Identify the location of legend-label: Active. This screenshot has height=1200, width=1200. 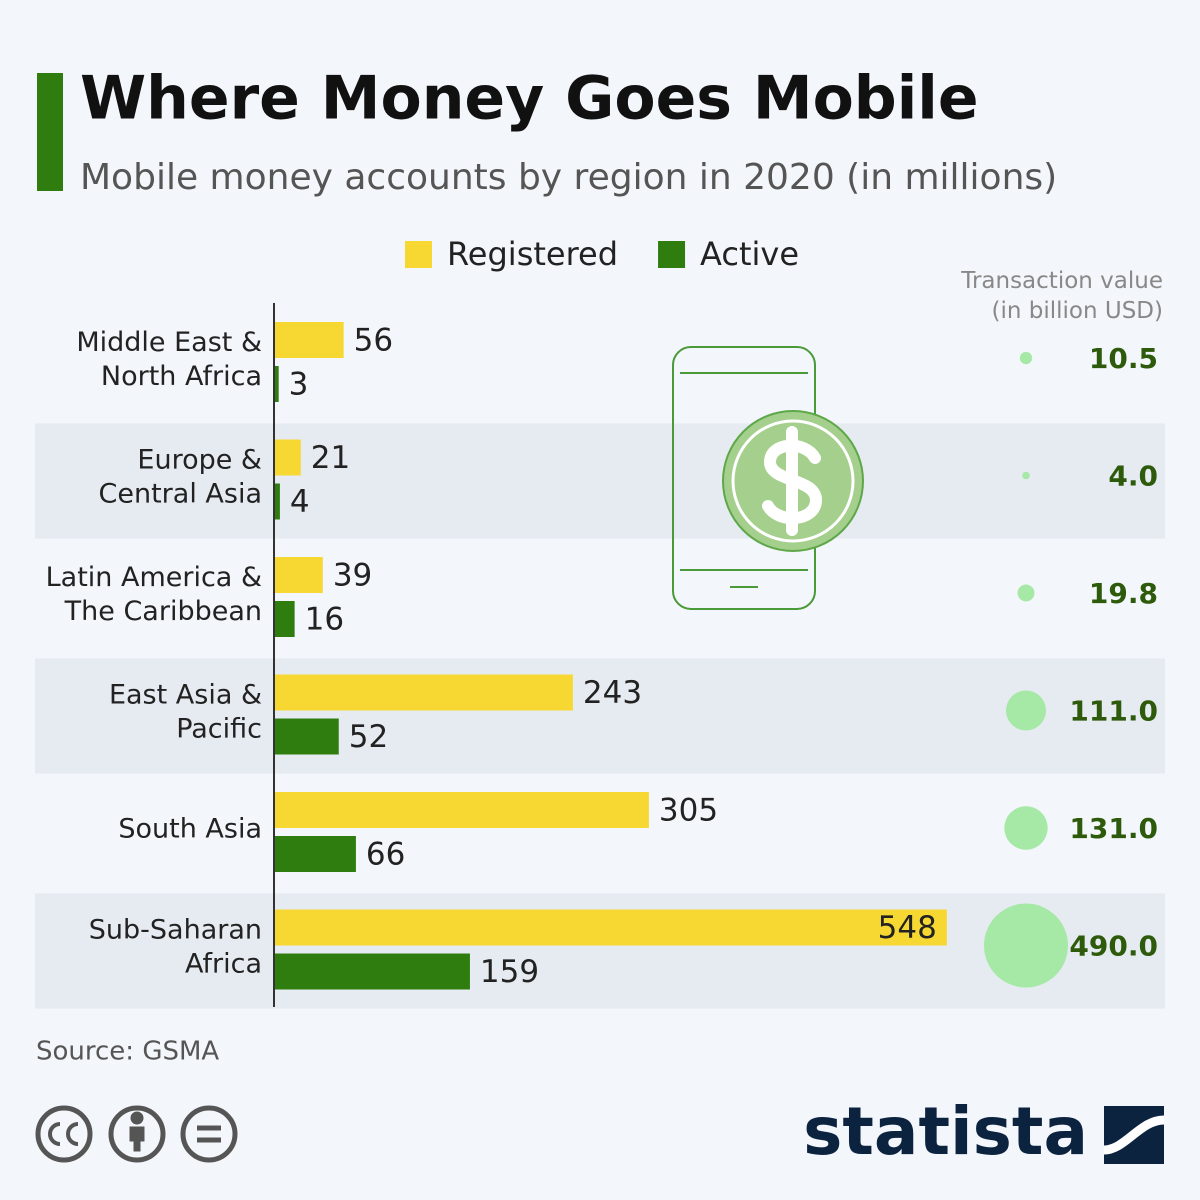
(749, 254).